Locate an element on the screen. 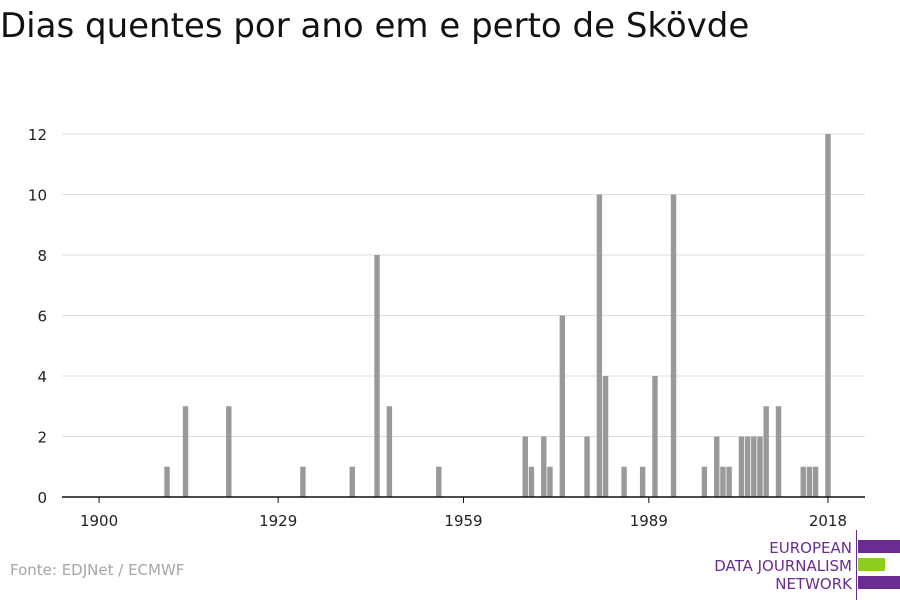  logo-divider is located at coordinates (856, 565).